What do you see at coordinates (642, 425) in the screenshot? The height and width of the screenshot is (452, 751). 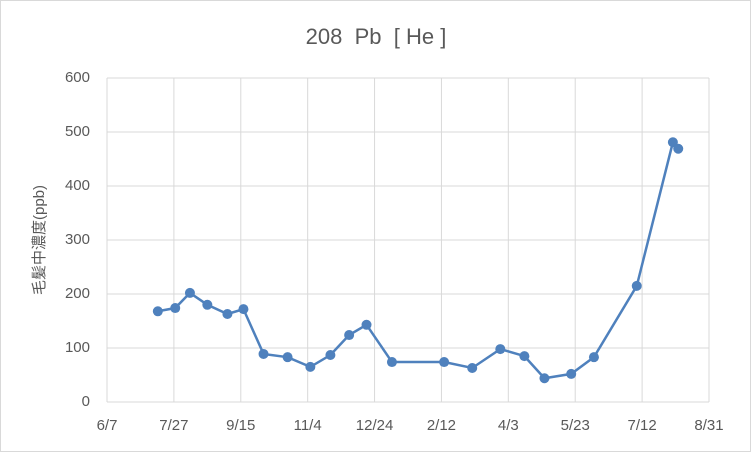 I see `x-tick-label: 7/12` at bounding box center [642, 425].